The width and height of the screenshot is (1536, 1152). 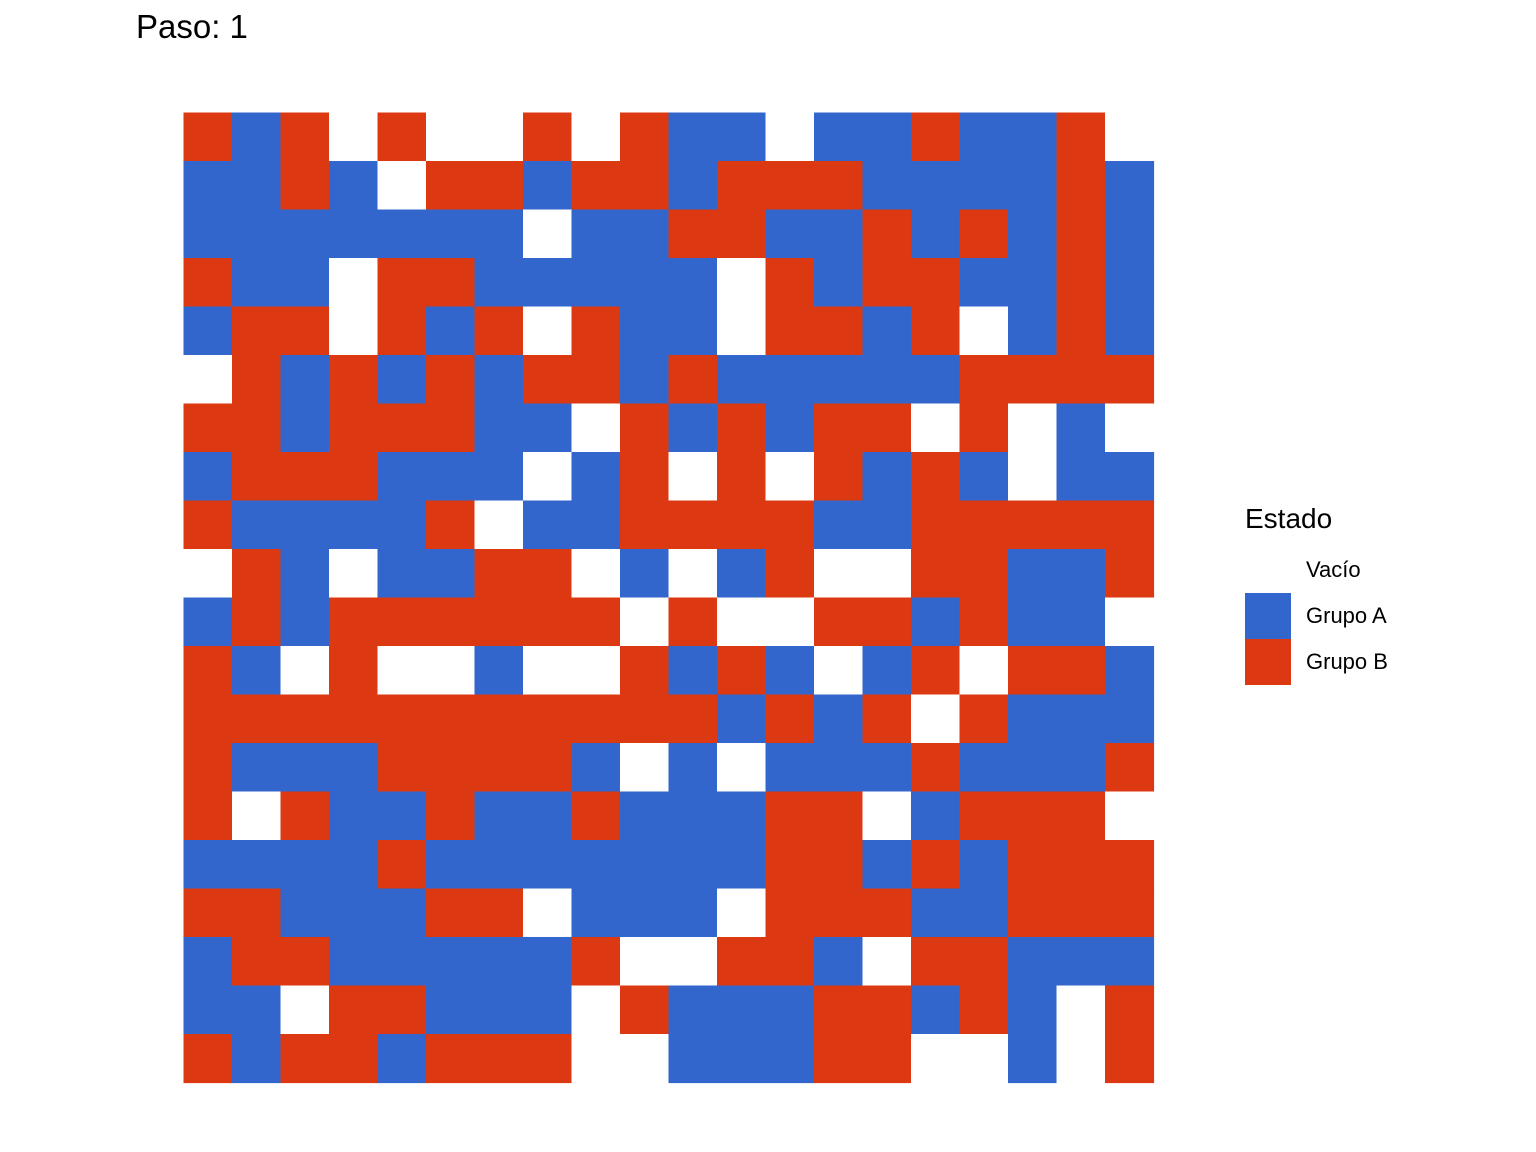 What do you see at coordinates (1081, 1010) in the screenshot?
I see `grid-cell-r19-c19` at bounding box center [1081, 1010].